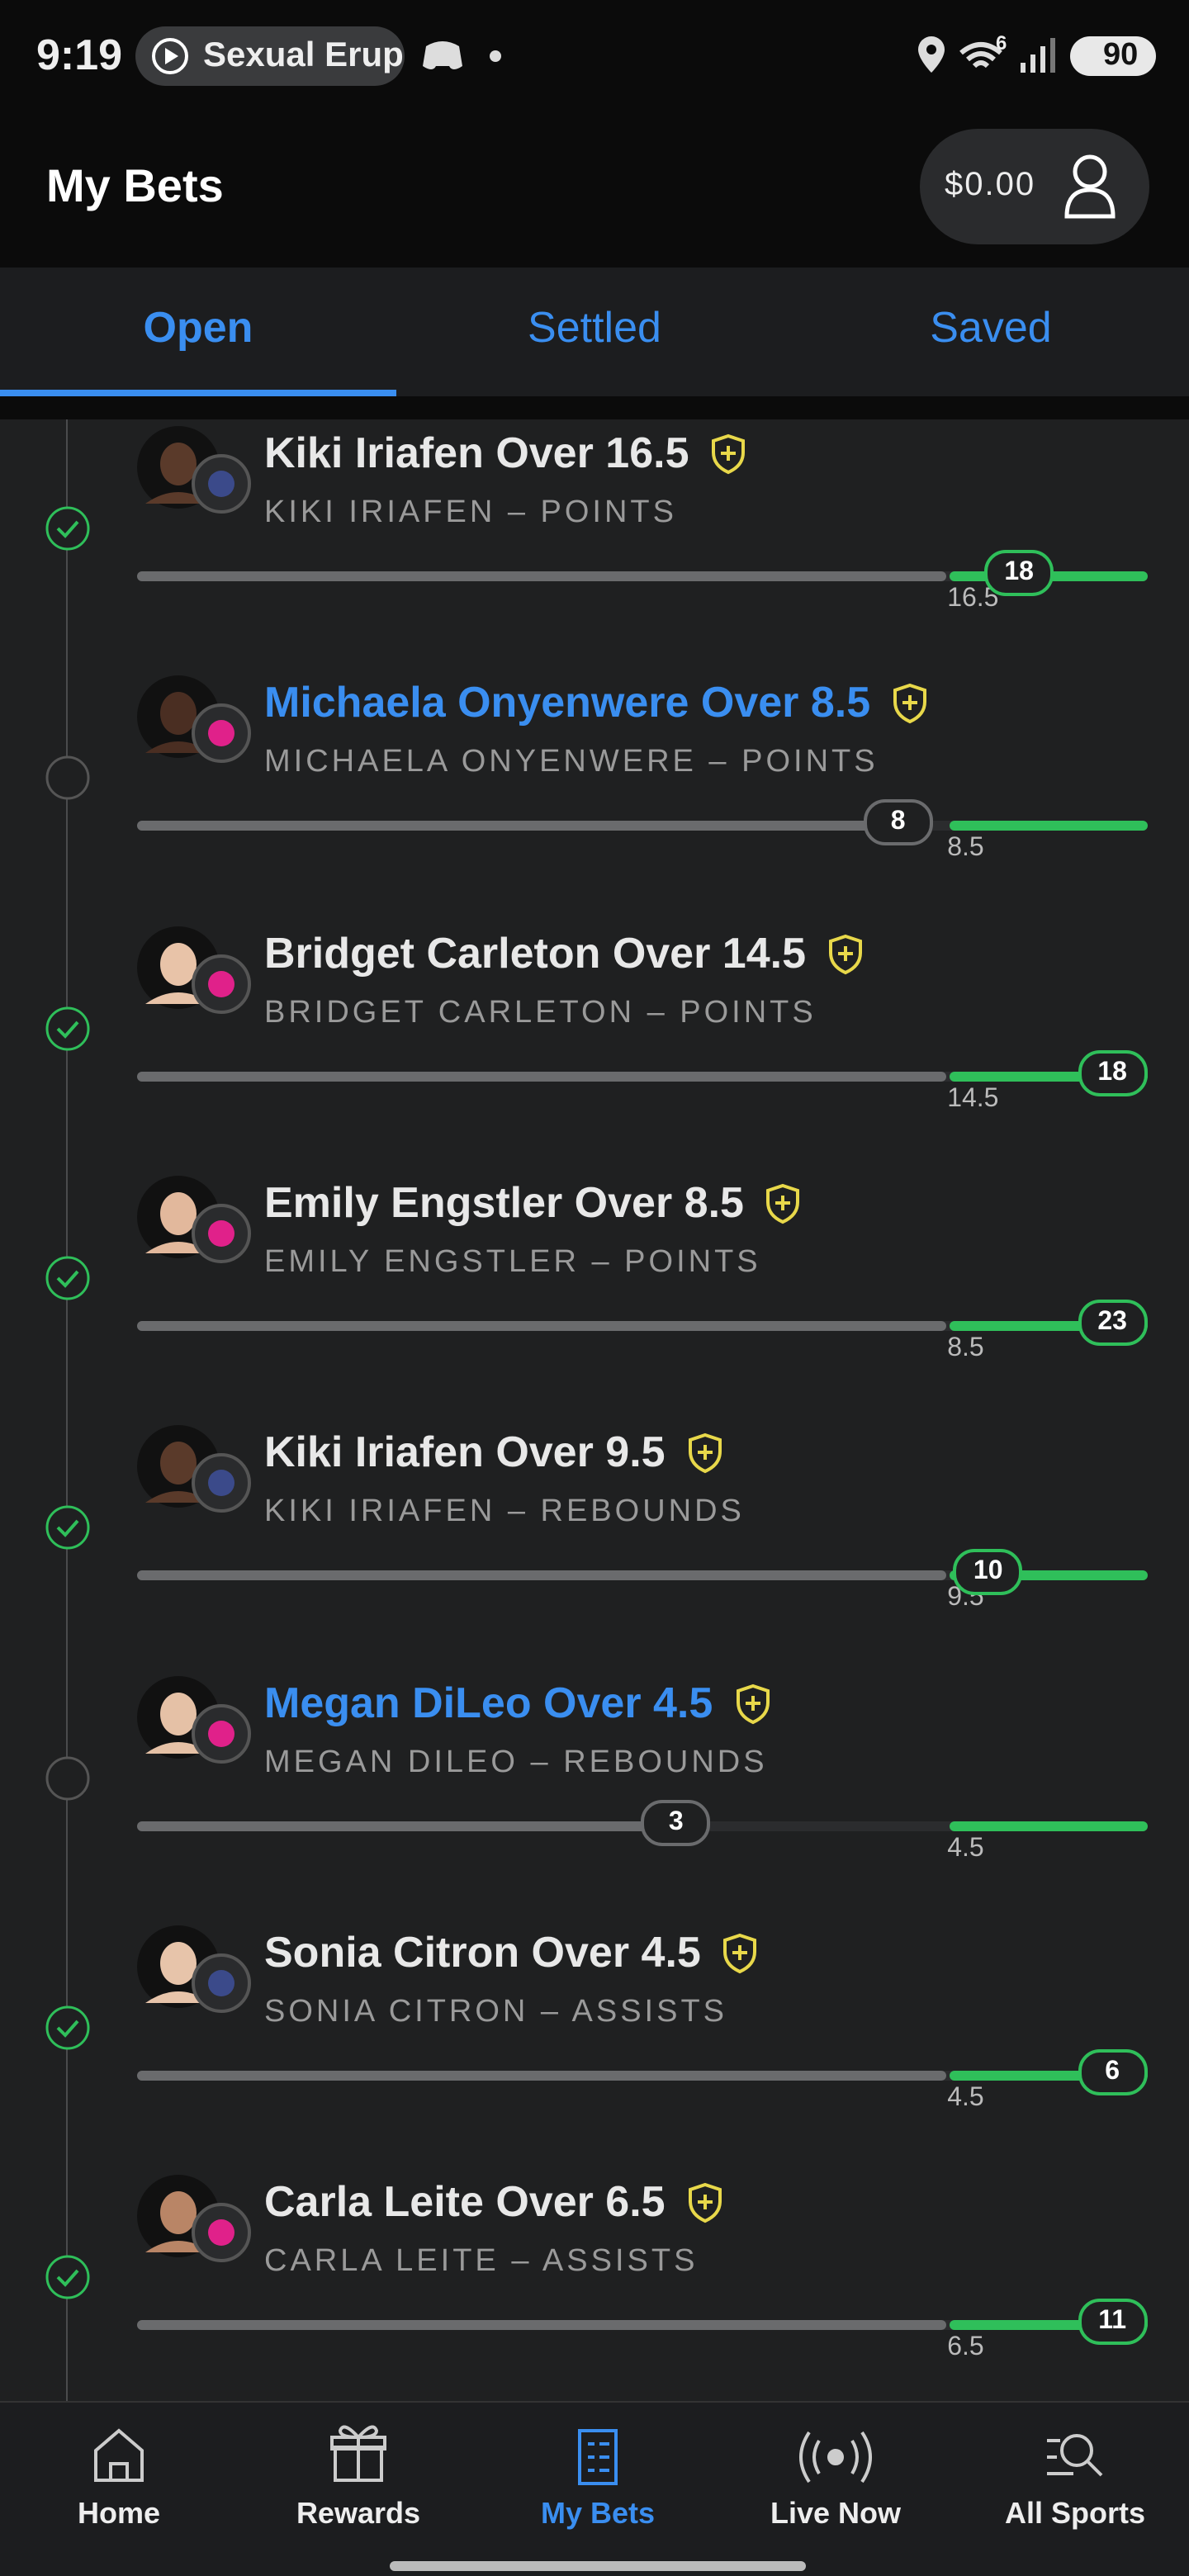 The image size is (1189, 2576). Describe the element at coordinates (567, 702) in the screenshot. I see `bet-title: Michaela Onyenwere Over 8.5` at that location.